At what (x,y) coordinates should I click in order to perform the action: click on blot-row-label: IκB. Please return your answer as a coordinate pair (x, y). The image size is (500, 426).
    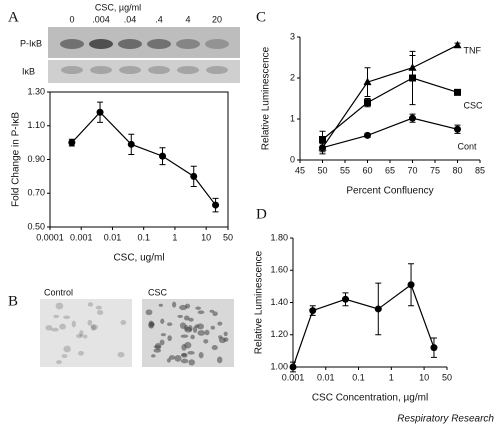
    Looking at the image, I should click on (28, 71).